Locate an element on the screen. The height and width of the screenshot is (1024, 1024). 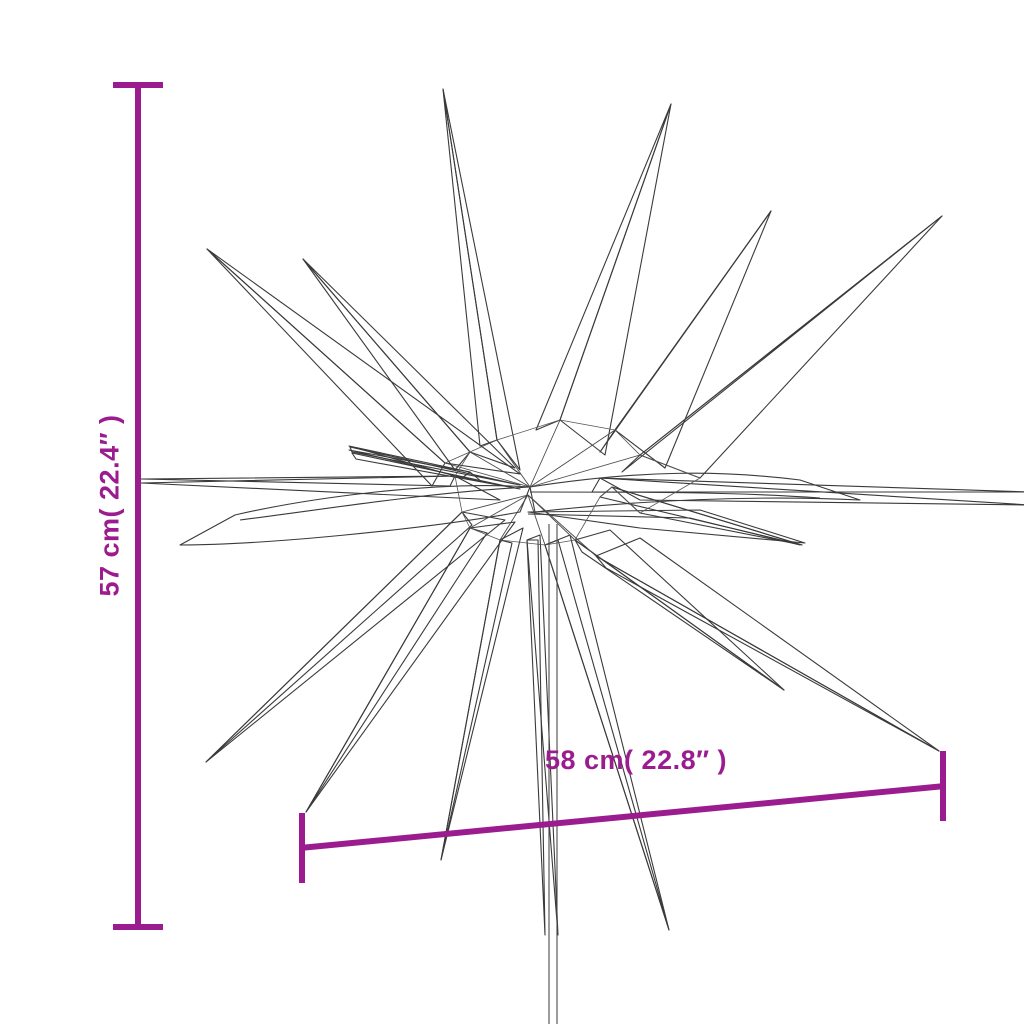
star-front-petal-left is located at coordinates (355, 515).